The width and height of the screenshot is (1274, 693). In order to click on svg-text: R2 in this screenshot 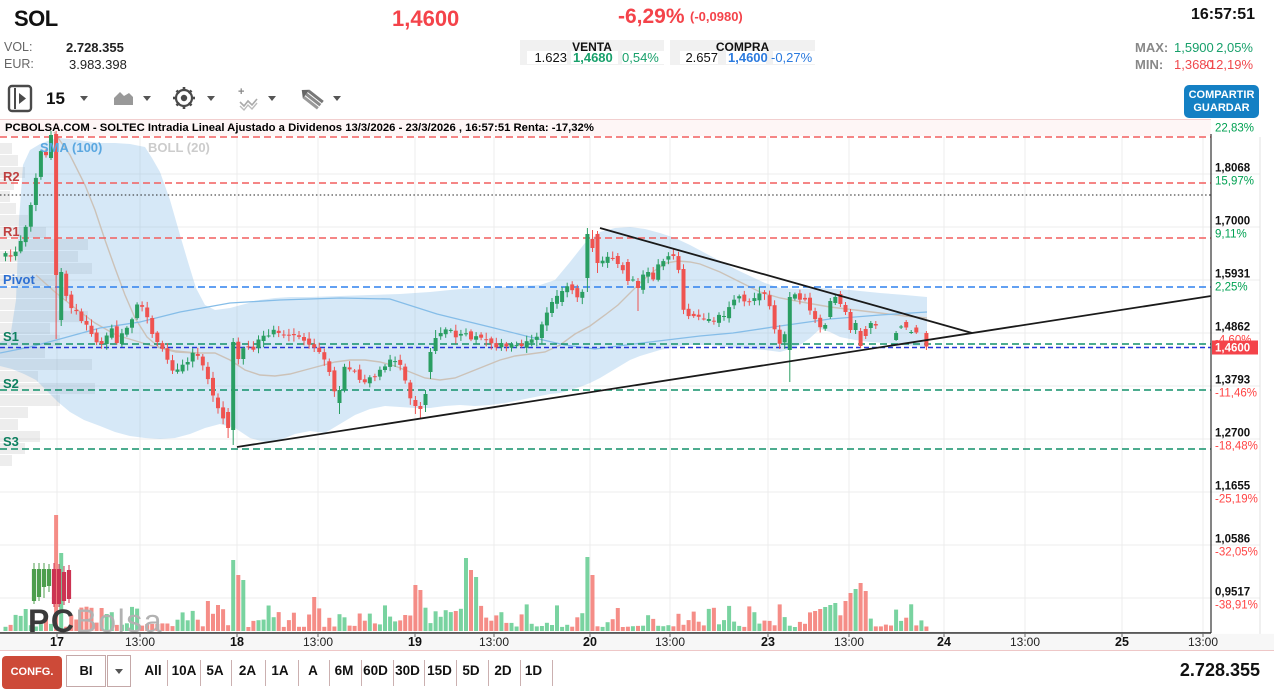, I will do `click(11, 176)`.